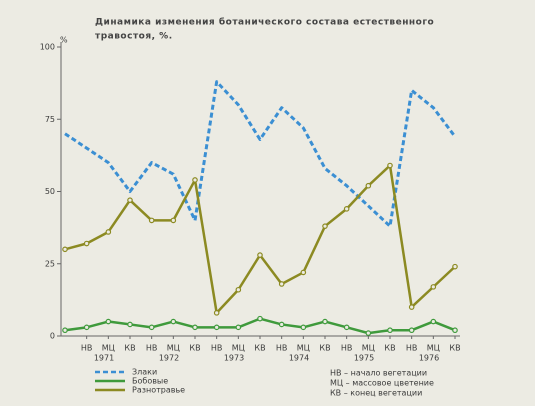  What do you see at coordinates (50, 263) in the screenshot?
I see `y-tick-label: 25` at bounding box center [50, 263].